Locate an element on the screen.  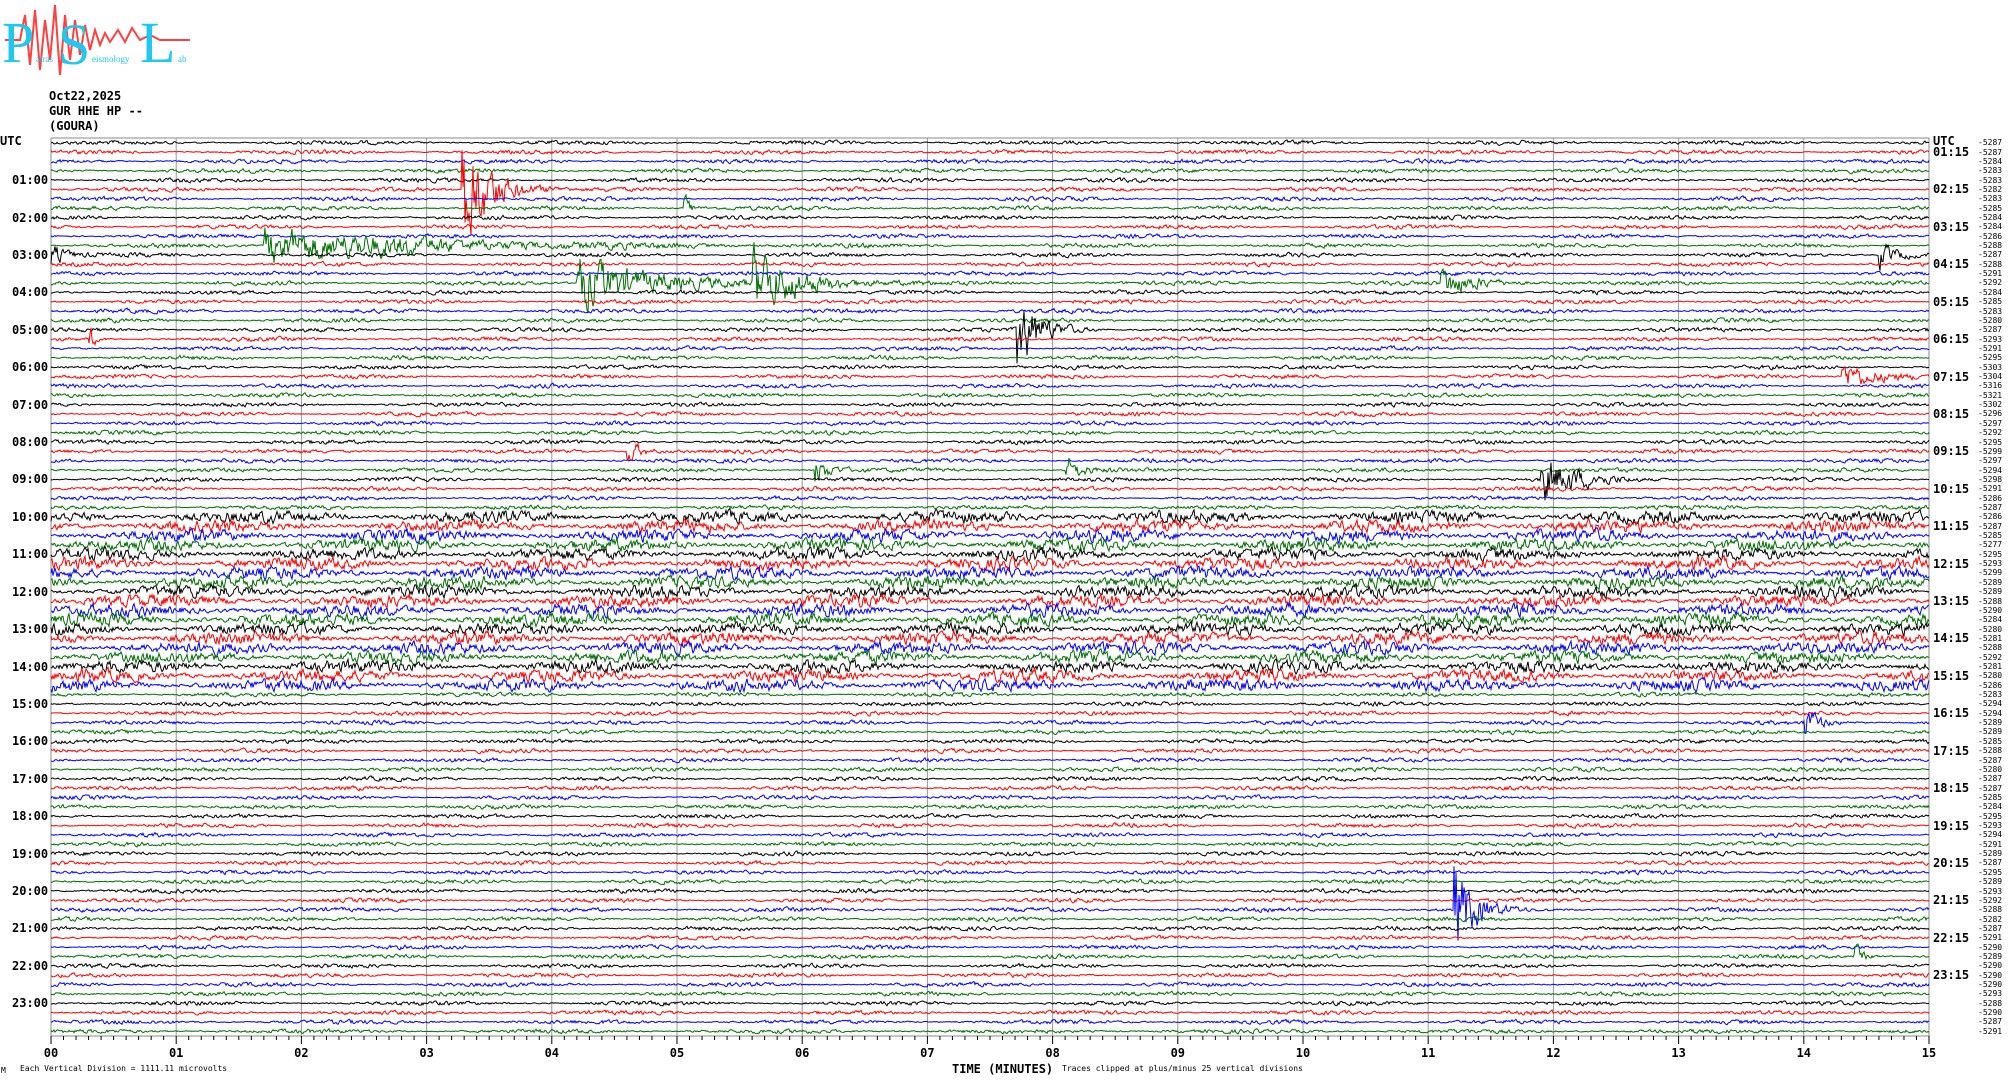
left-hour-label: 10:00 is located at coordinates (30, 516).